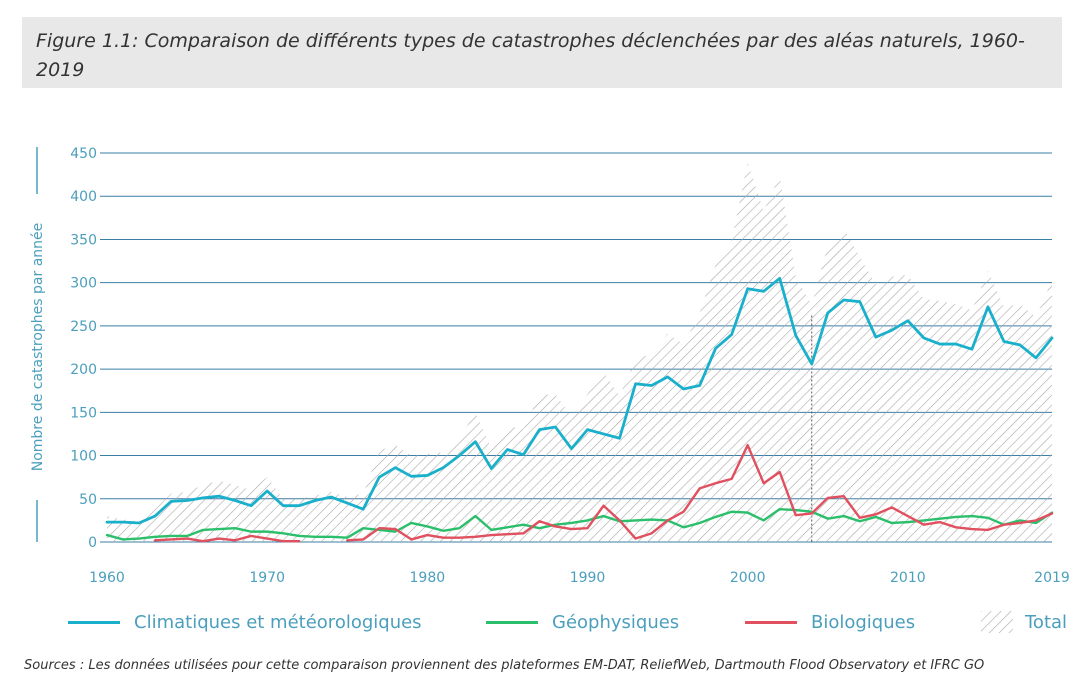 Image resolution: width=1081 pixels, height=693 pixels. Describe the element at coordinates (83, 240) in the screenshot. I see `y-tick-label: 350` at that location.